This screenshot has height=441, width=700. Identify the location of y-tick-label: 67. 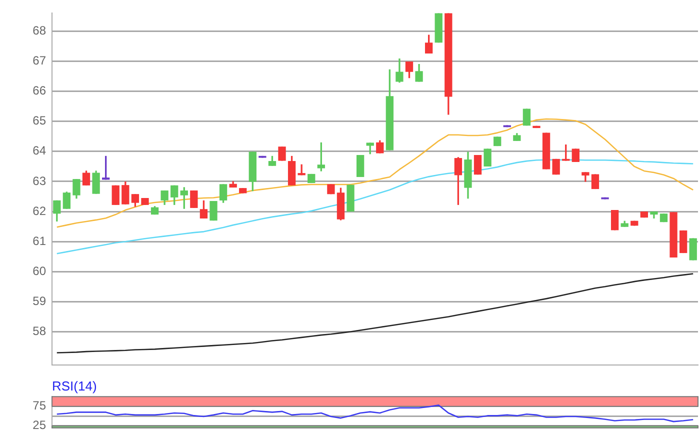
(39, 61).